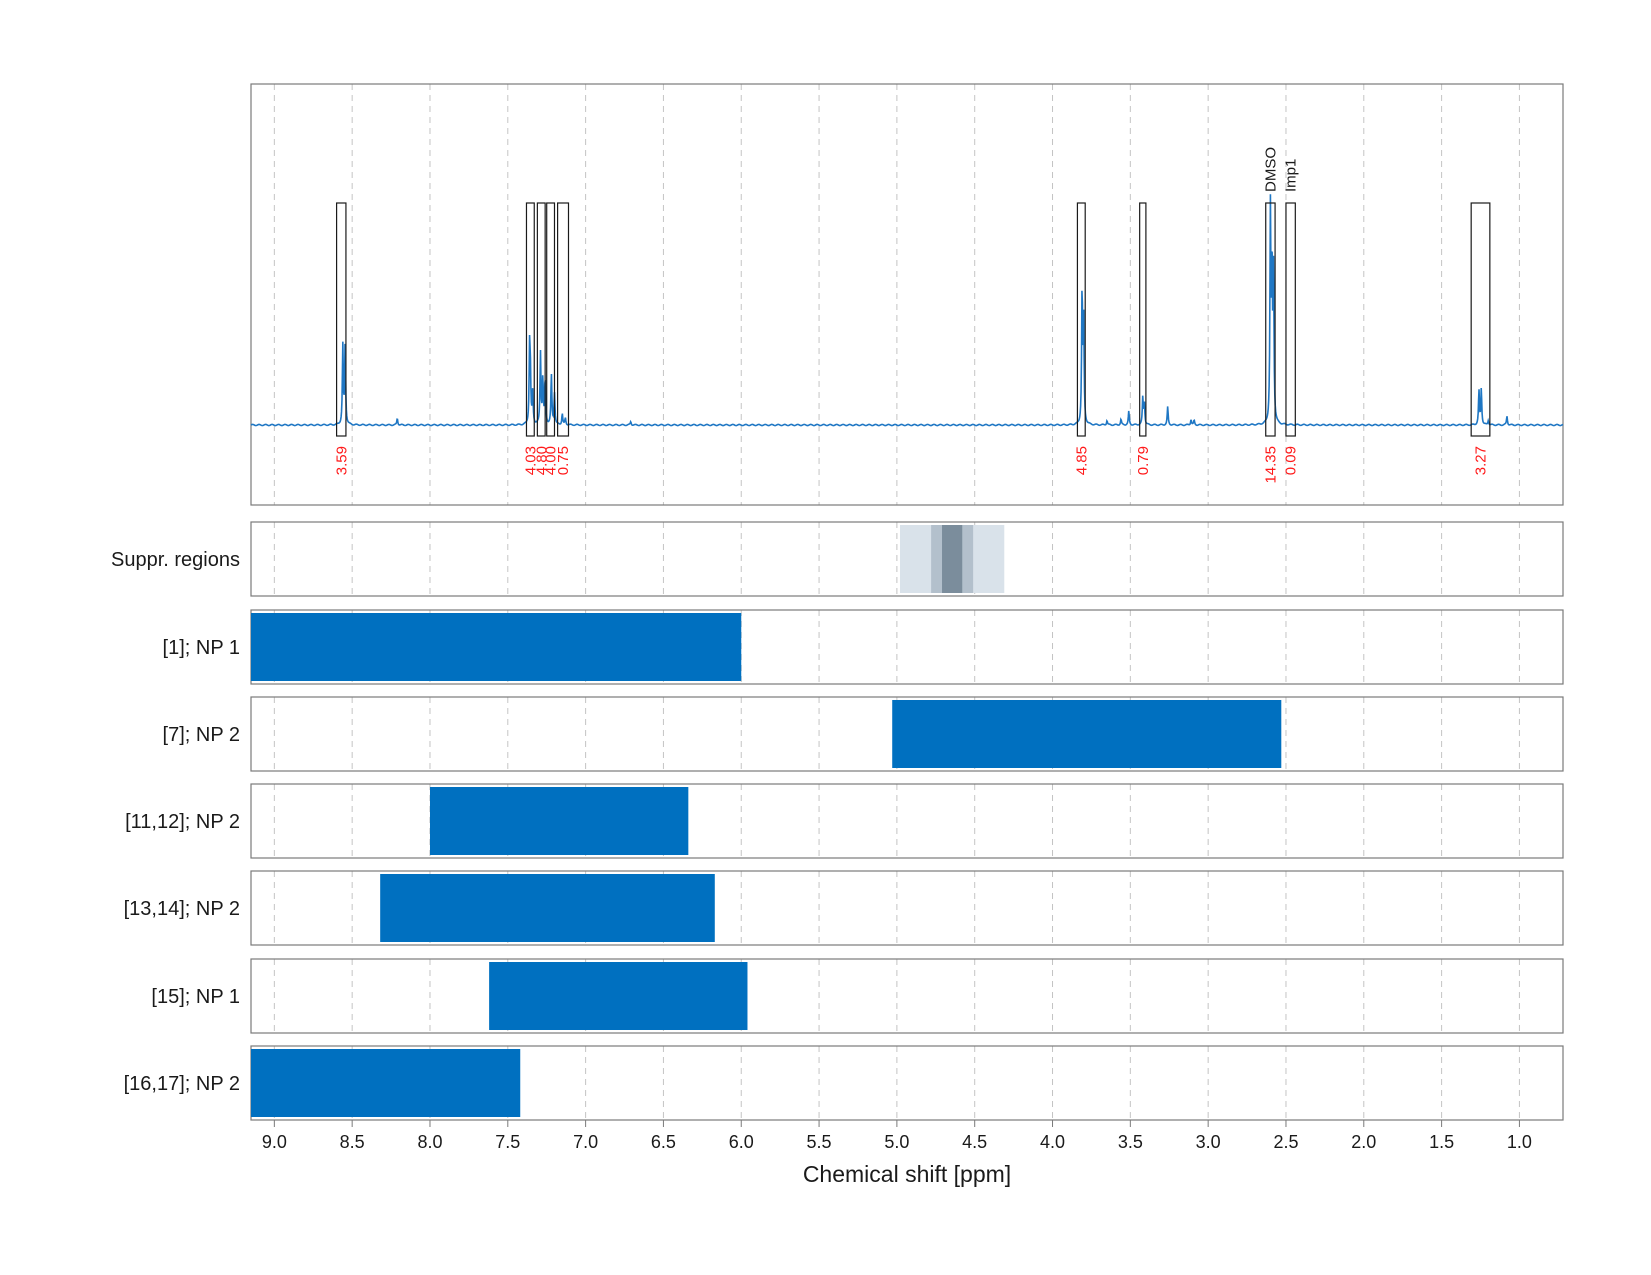 The width and height of the screenshot is (1651, 1275). What do you see at coordinates (1519, 1142) in the screenshot?
I see `x-tick-label: 1.0` at bounding box center [1519, 1142].